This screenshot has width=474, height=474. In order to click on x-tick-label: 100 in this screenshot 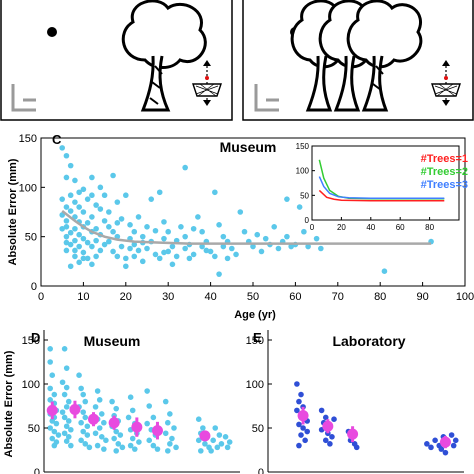, I will do `click(465, 297)`.